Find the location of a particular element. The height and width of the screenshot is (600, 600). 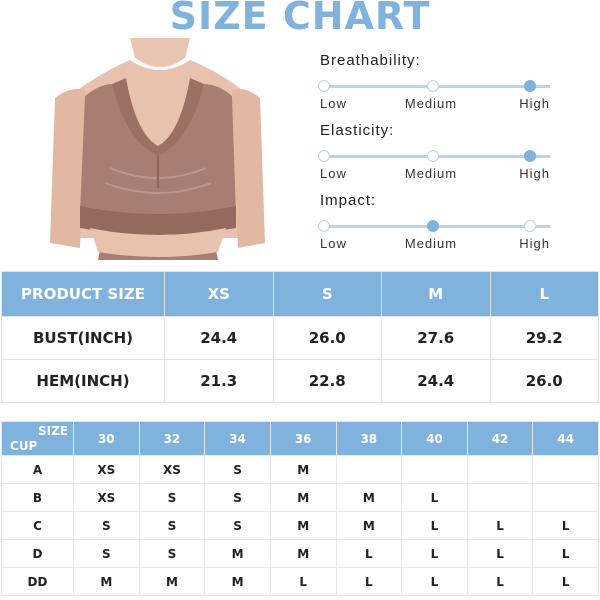

impact-label: Impact: is located at coordinates (348, 200).